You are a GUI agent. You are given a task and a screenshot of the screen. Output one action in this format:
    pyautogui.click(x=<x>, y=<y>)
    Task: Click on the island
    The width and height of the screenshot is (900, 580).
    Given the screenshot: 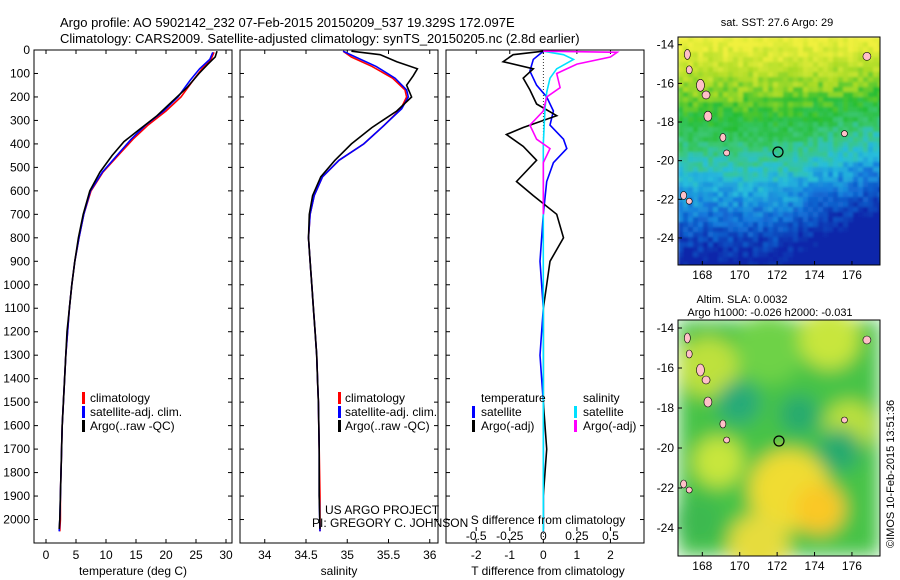 What is the action you would take?
    pyautogui.click(x=844, y=133)
    